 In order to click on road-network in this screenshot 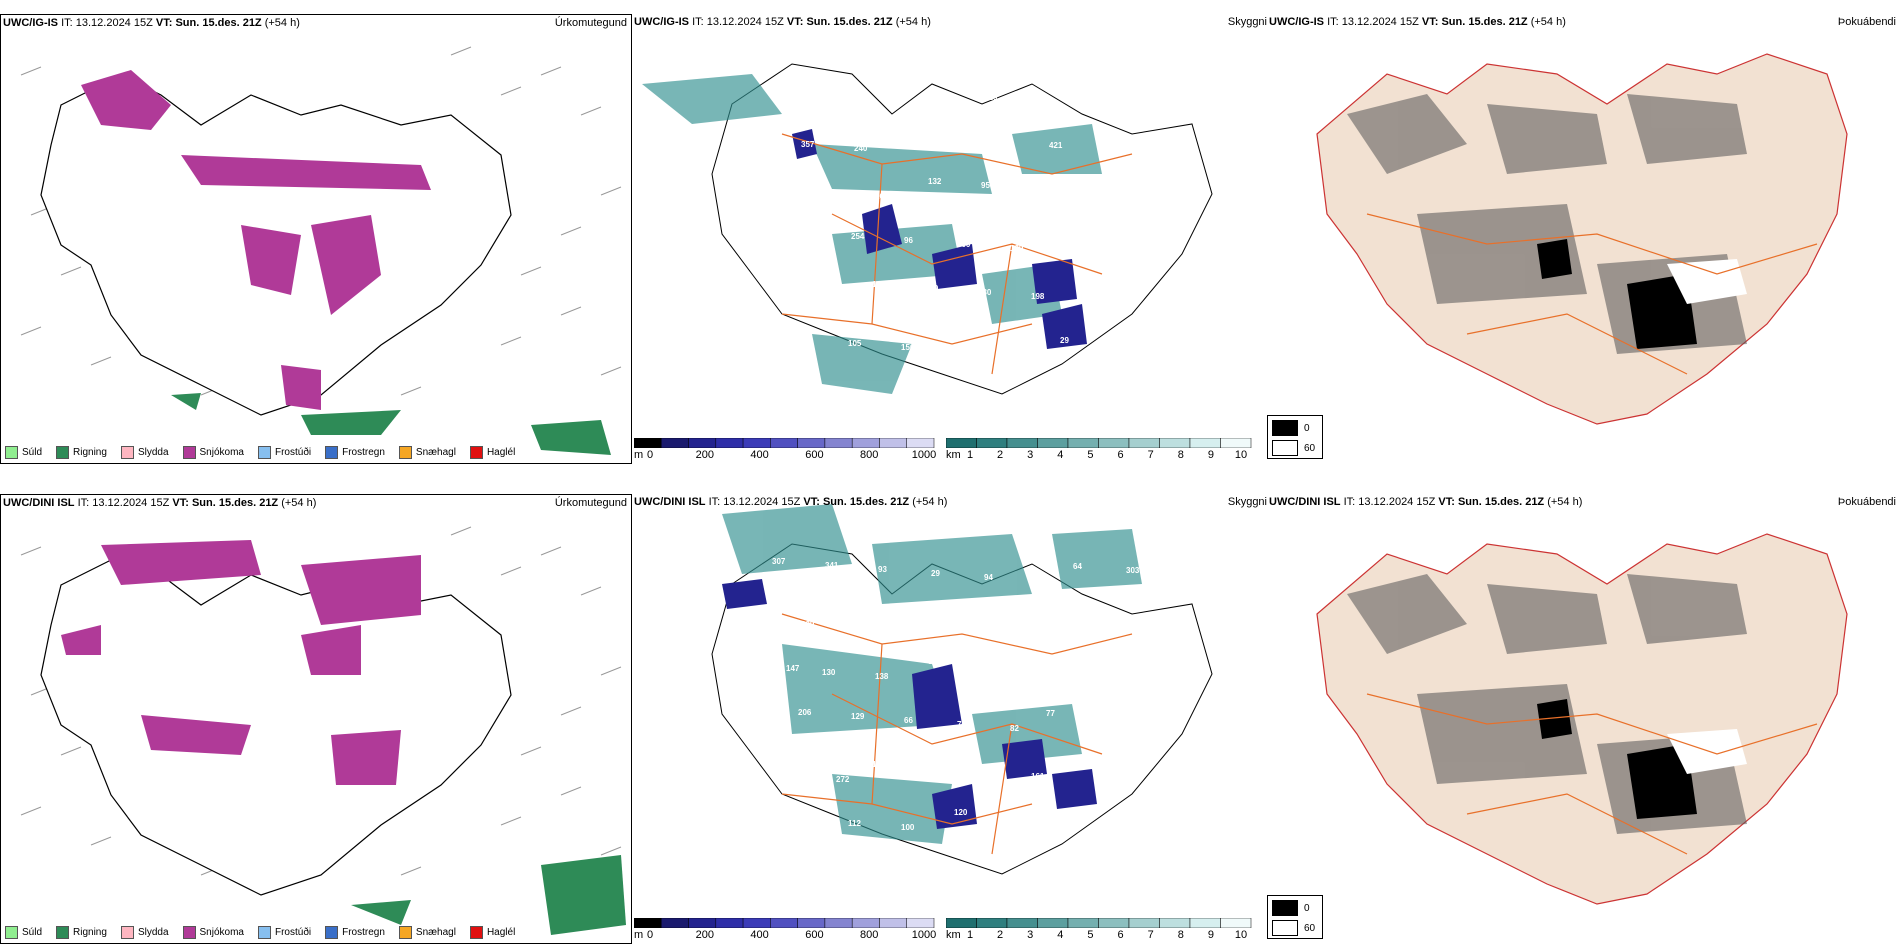, I will do `click(957, 254)`.